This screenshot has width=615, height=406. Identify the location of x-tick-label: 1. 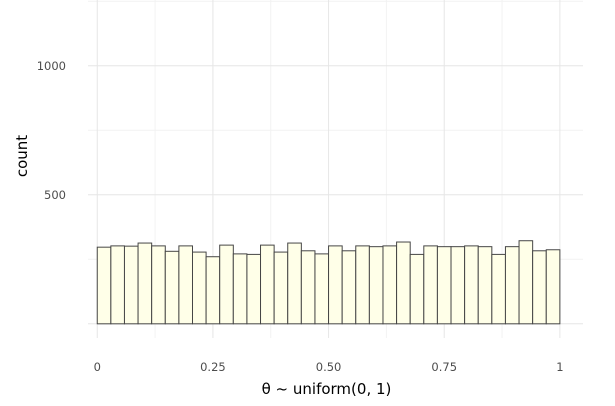
(559, 367).